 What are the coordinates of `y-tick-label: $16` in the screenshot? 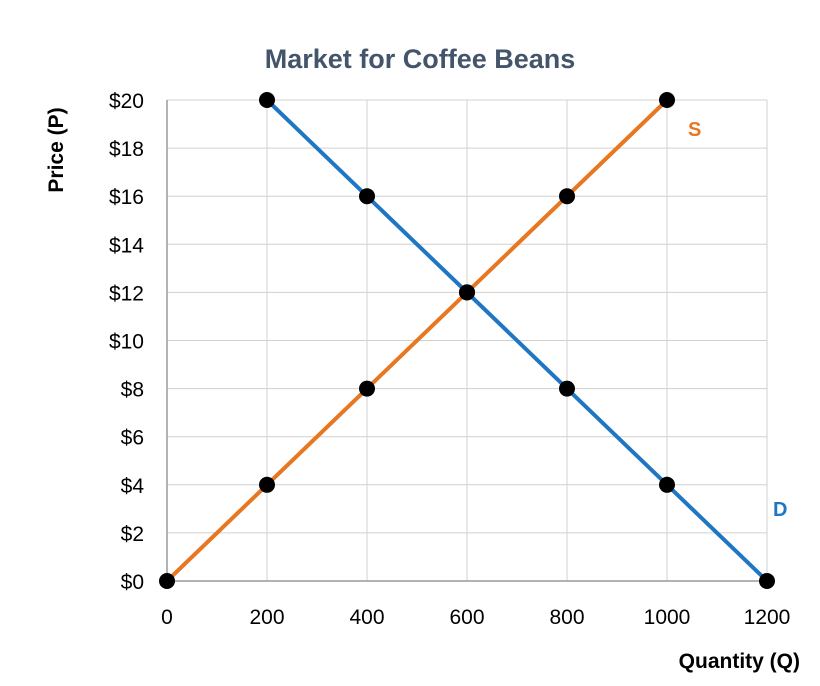 It's located at (126, 197).